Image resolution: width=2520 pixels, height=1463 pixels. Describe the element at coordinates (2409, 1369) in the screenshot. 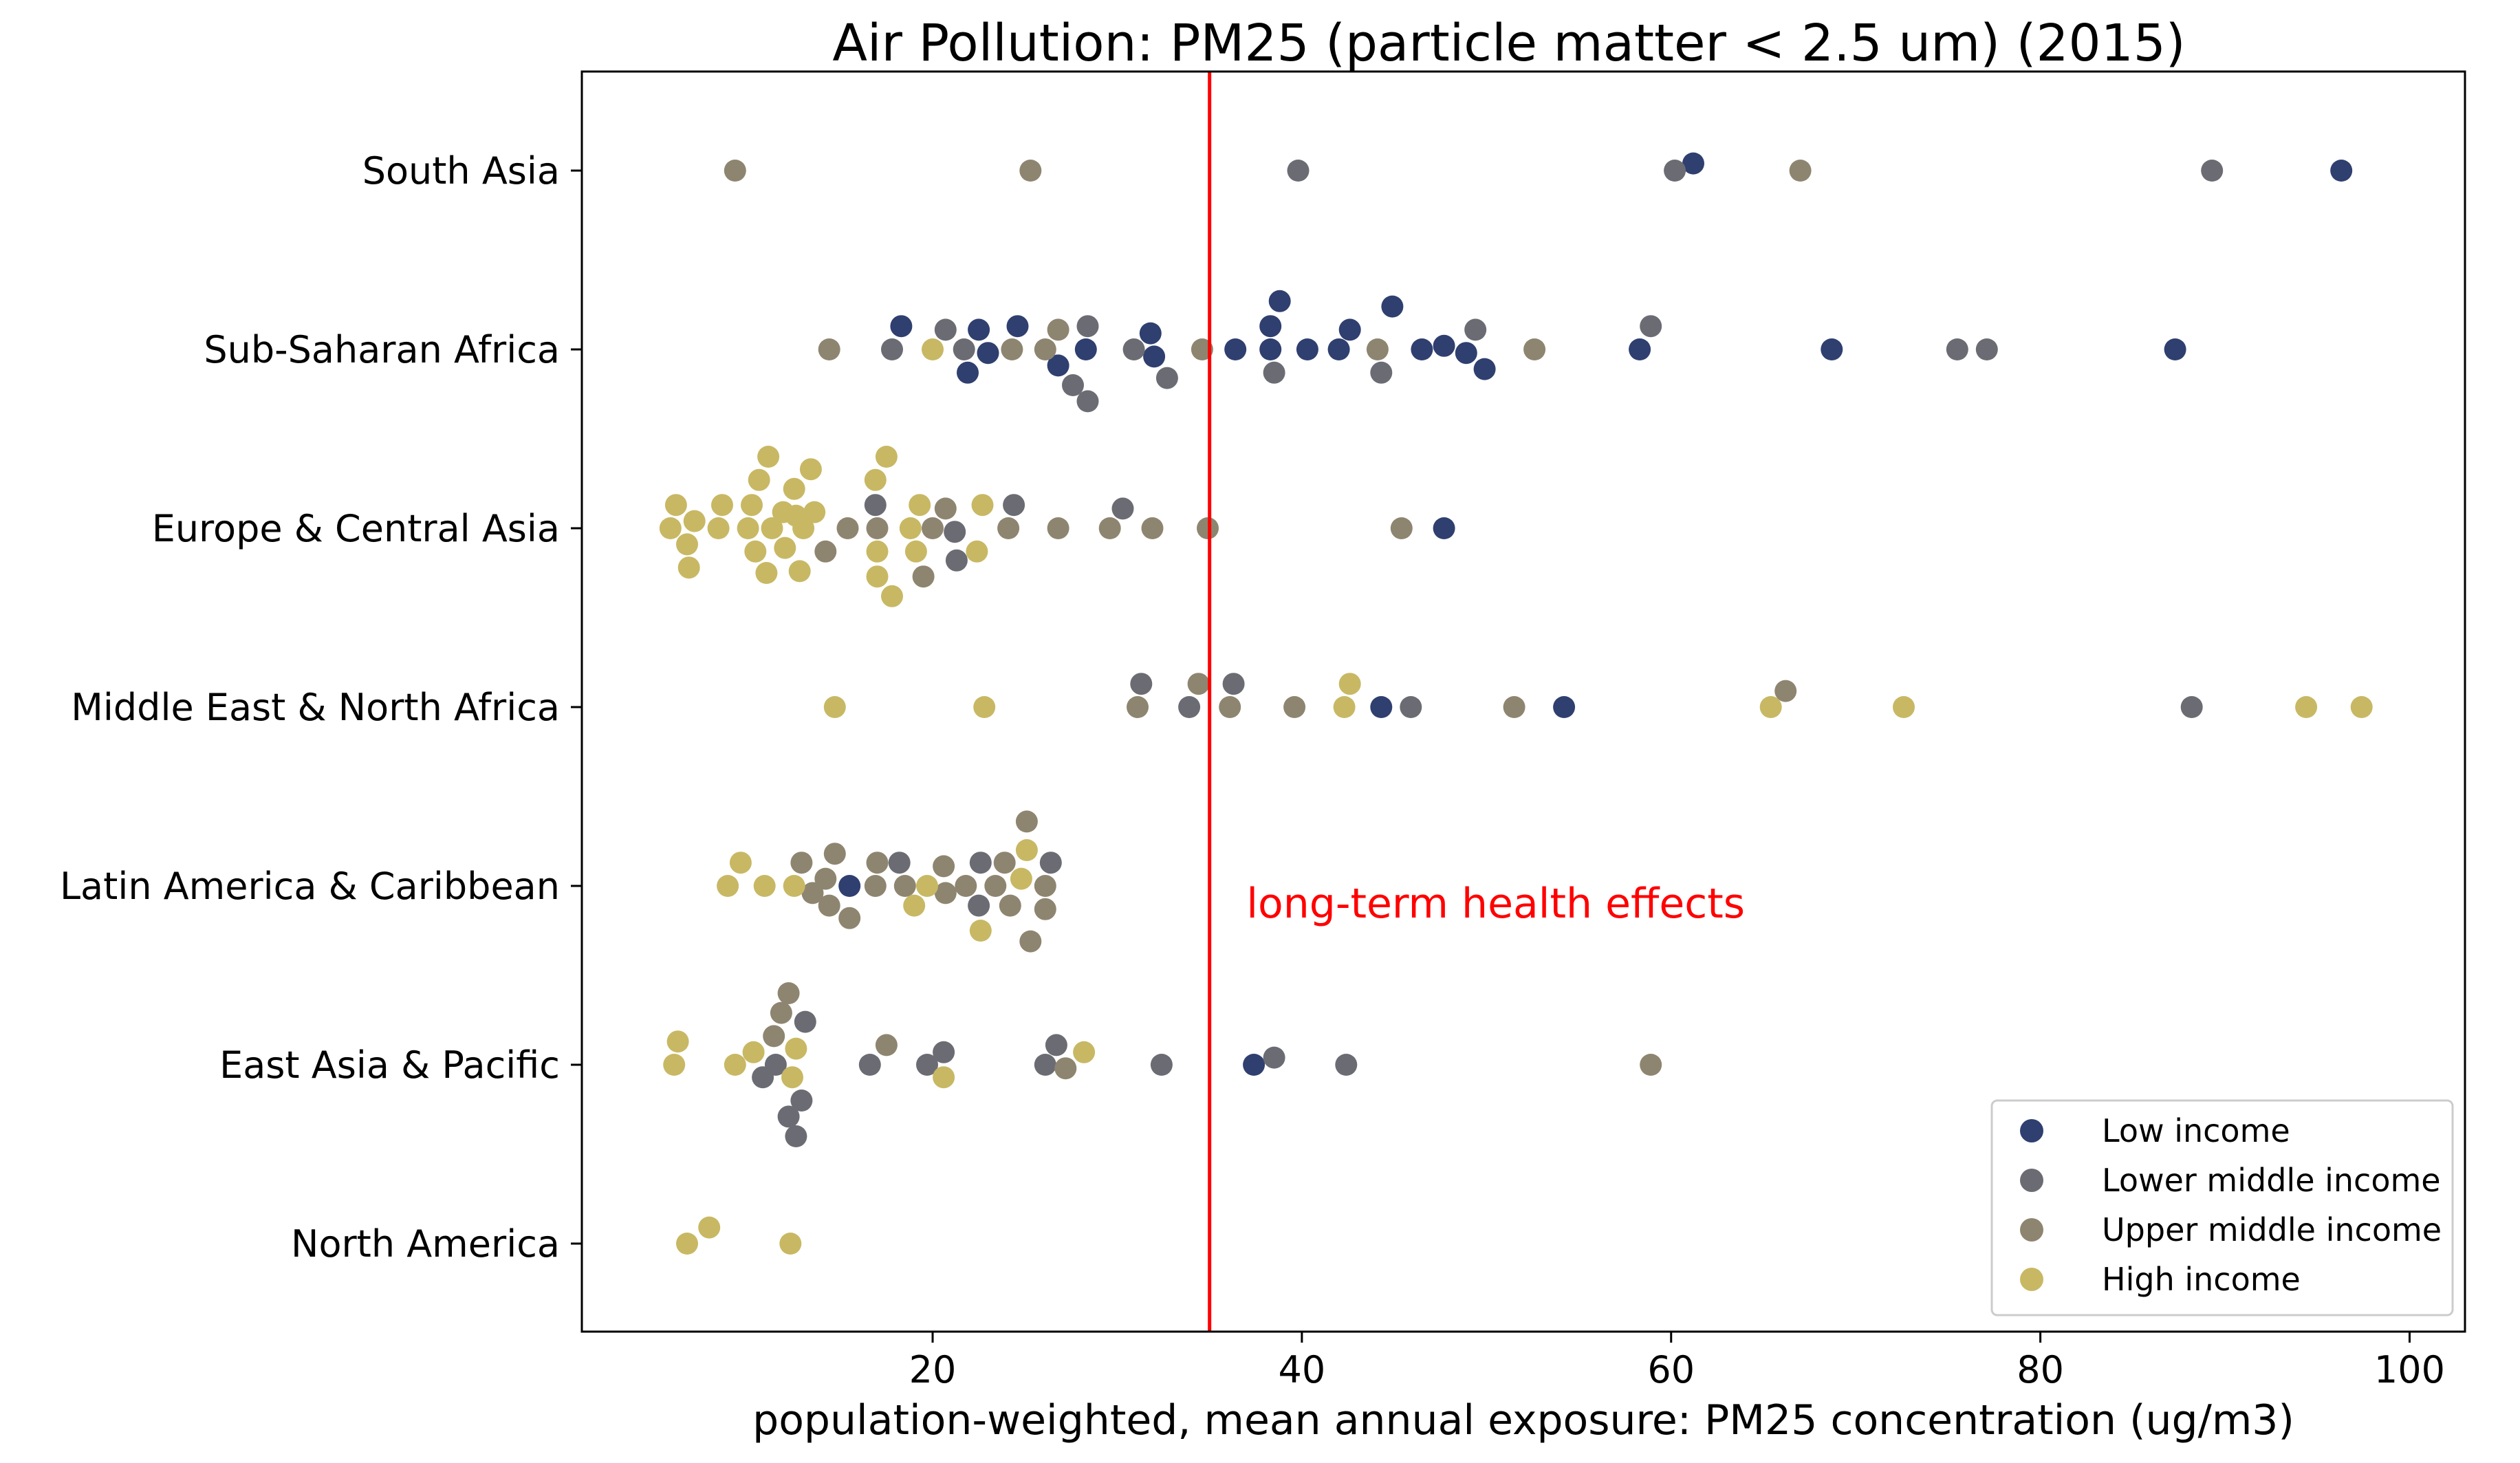

I see `x-tick-label: 100` at that location.